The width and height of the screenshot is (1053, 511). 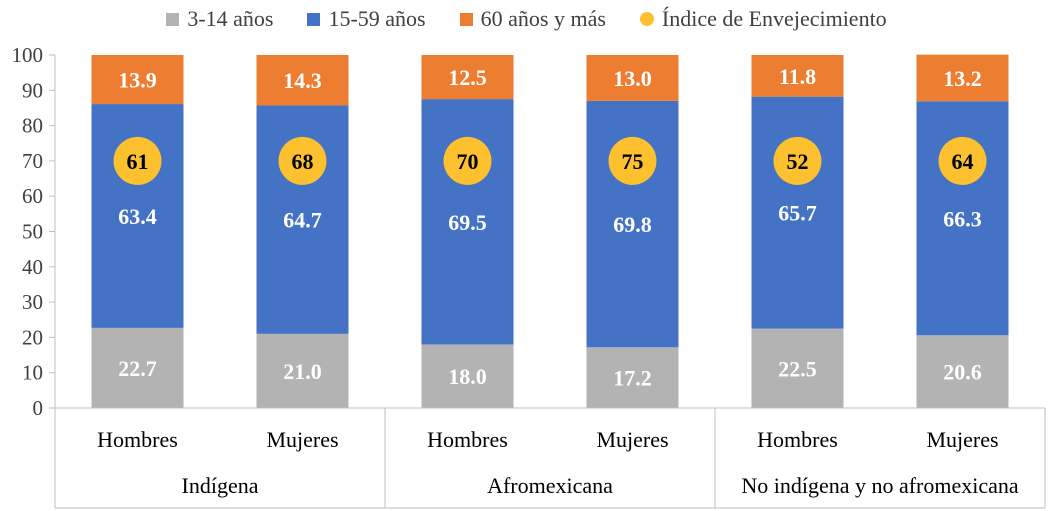 I want to click on legend-label-index: Índice de Envejecimiento, so click(x=774, y=18).